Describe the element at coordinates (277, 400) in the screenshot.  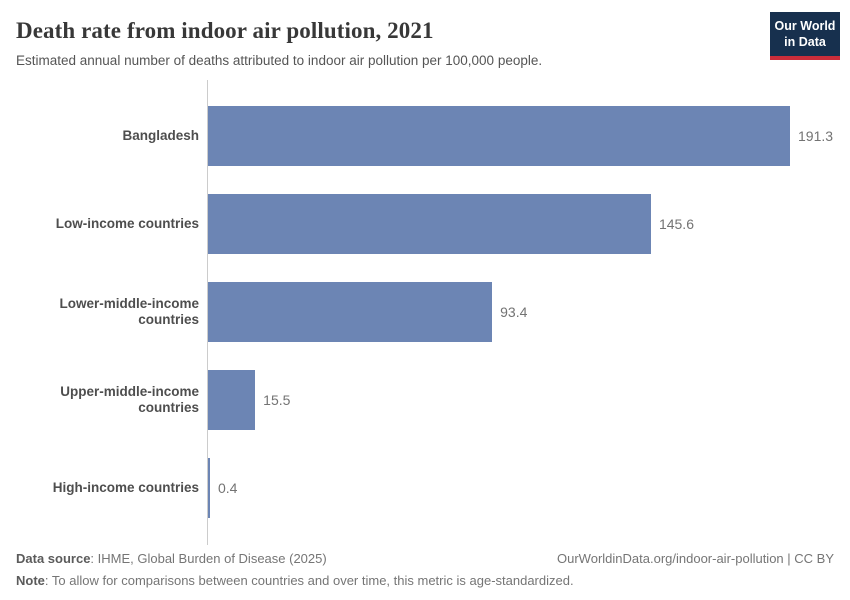
I see `bar-value-label: 15.5` at that location.